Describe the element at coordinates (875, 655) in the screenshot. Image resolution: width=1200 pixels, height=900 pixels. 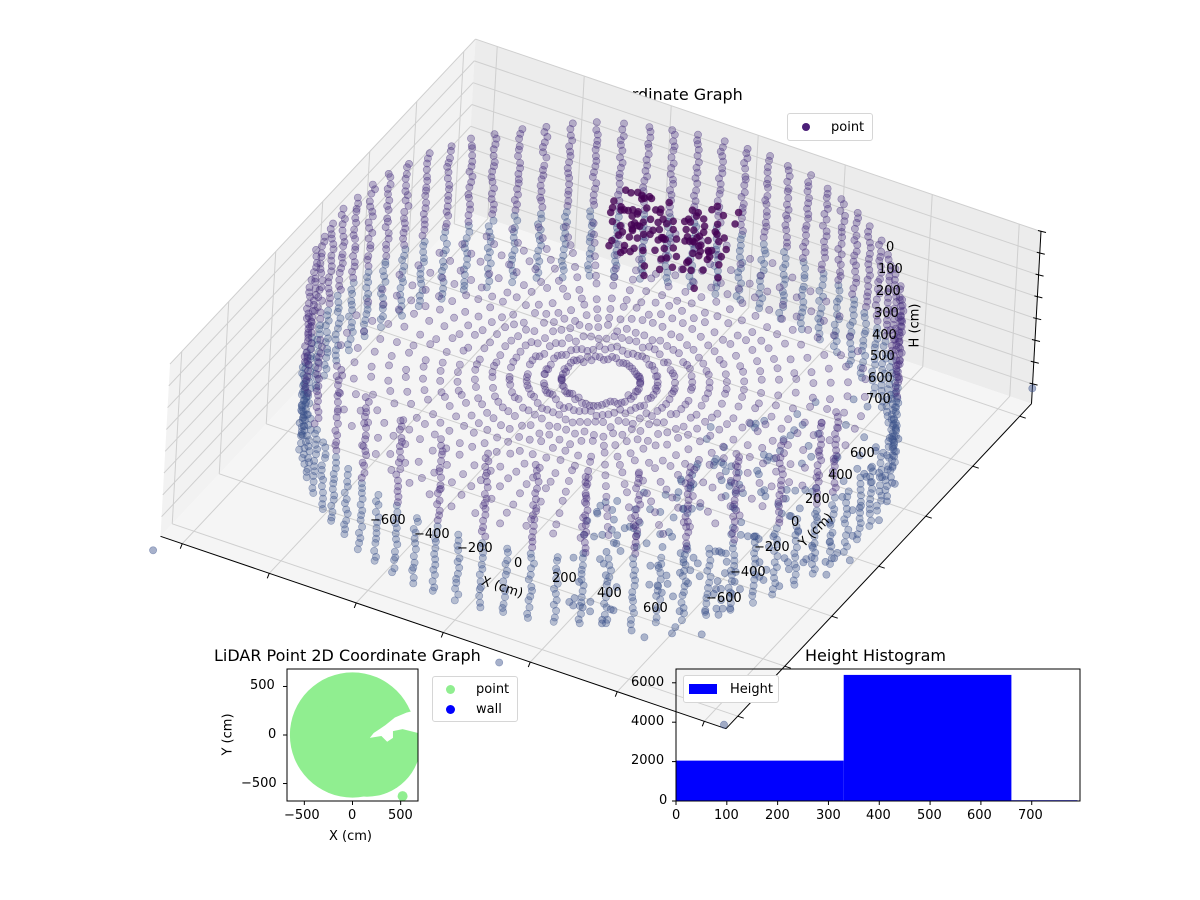
I see `histogram-title: Height Histogram` at that location.